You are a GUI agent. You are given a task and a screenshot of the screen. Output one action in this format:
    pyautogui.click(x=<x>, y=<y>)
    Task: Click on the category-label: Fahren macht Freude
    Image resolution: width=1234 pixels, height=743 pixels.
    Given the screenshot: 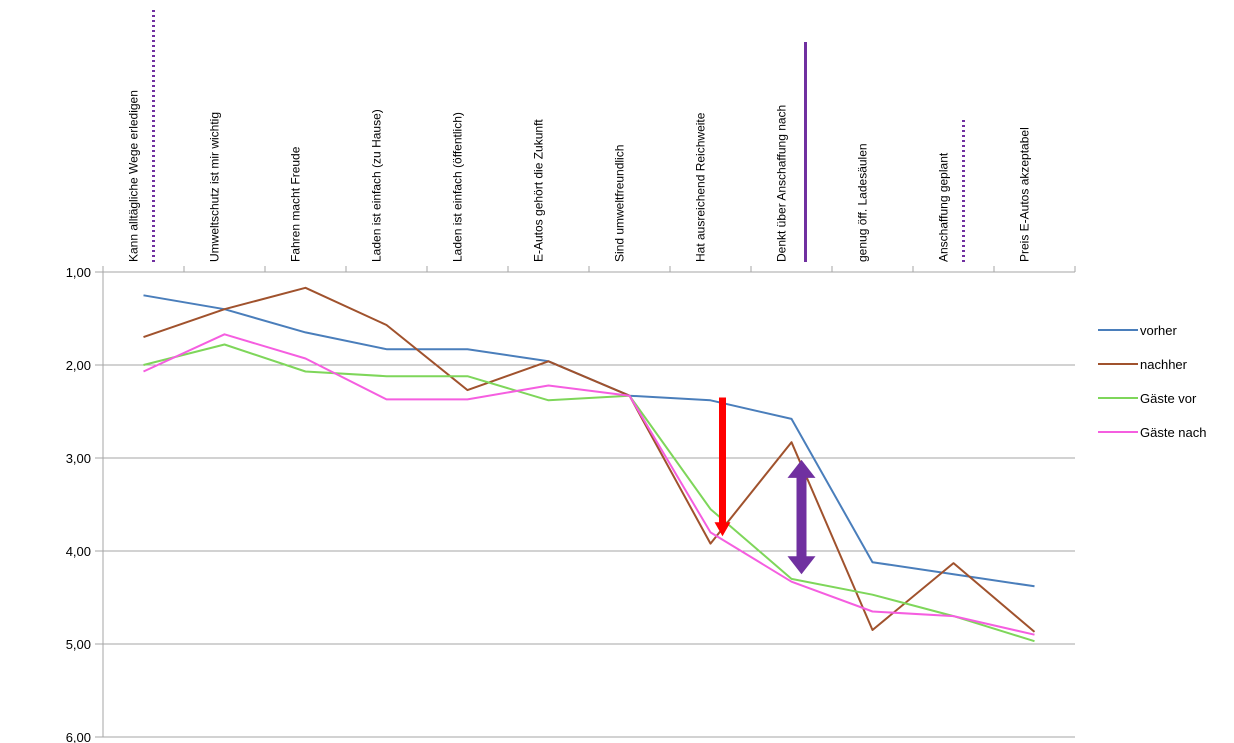 What is the action you would take?
    pyautogui.click(x=296, y=204)
    